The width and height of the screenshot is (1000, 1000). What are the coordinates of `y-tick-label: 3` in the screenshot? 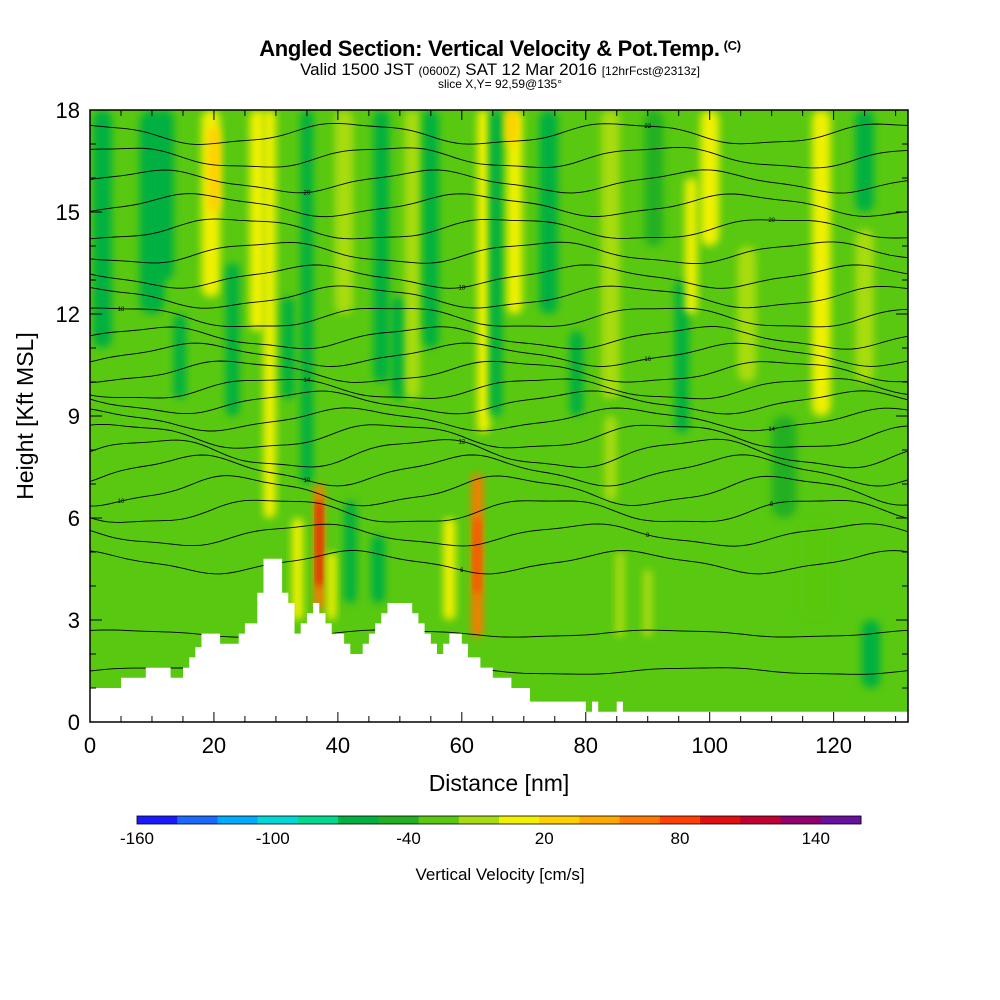 It's located at (74, 620).